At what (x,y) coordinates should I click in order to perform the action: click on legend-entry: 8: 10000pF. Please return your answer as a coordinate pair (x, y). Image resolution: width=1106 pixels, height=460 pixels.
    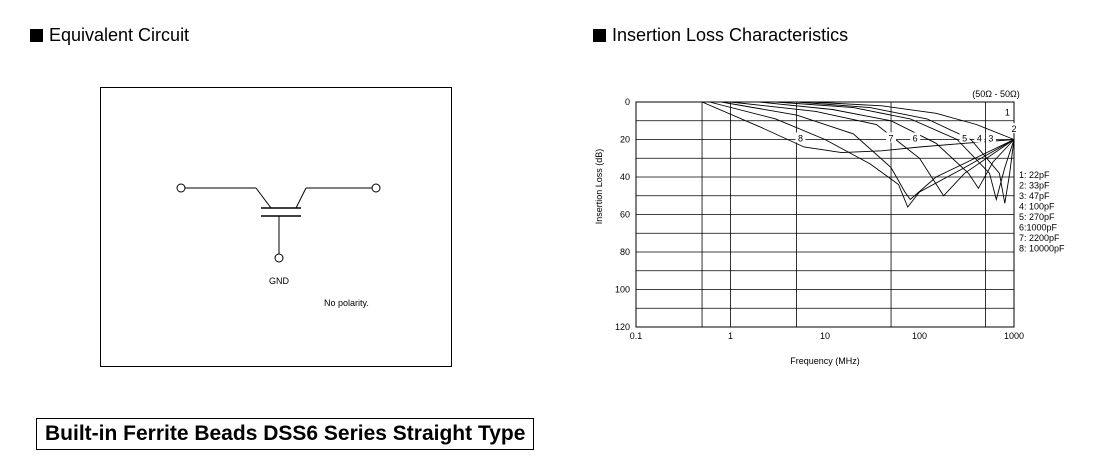
    Looking at the image, I should click on (1042, 249).